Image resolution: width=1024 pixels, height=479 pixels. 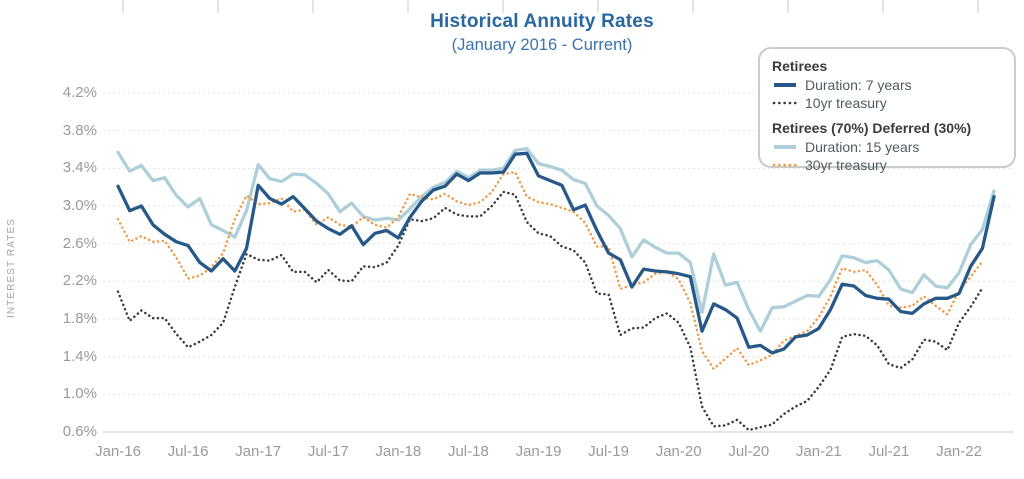 I want to click on x-tick-label: Jan-18, so click(x=398, y=451).